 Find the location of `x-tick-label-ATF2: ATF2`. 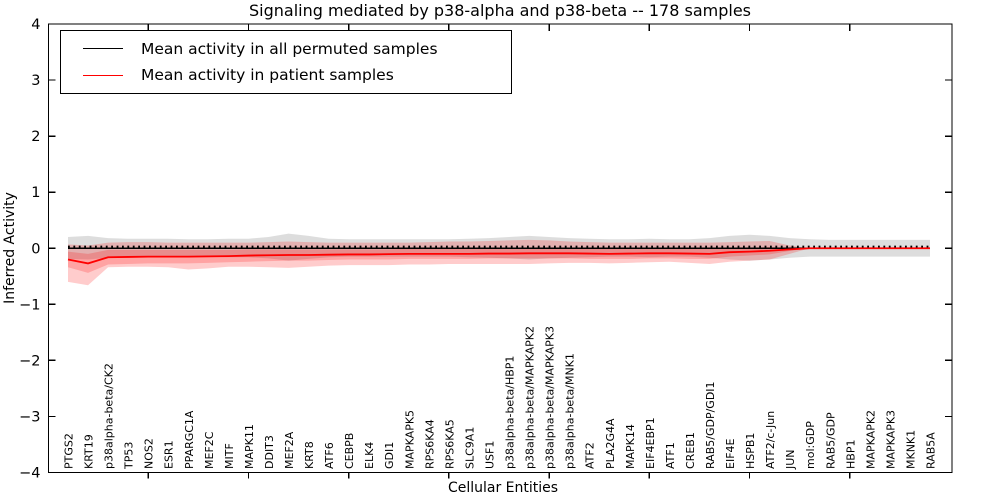

x-tick-label-ATF2: ATF2 is located at coordinates (590, 455).